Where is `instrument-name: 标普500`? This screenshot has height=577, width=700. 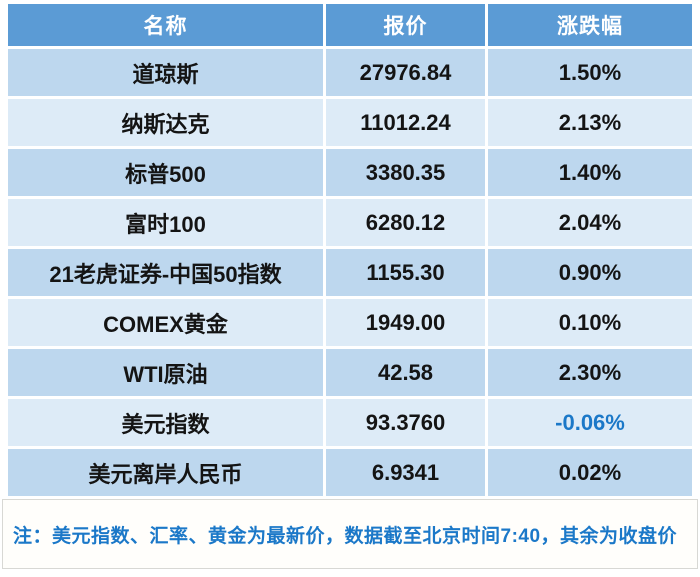
instrument-name: 标普500 is located at coordinates (165, 172).